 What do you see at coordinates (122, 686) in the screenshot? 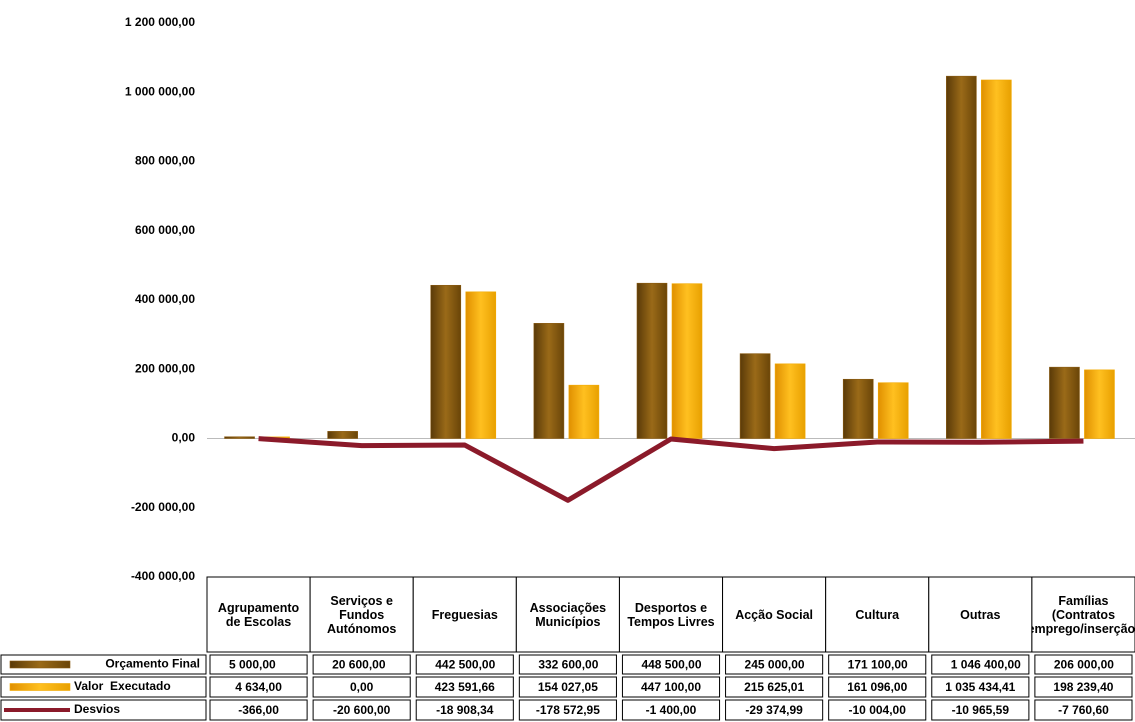
I see `legend-label: Valor Executado` at bounding box center [122, 686].